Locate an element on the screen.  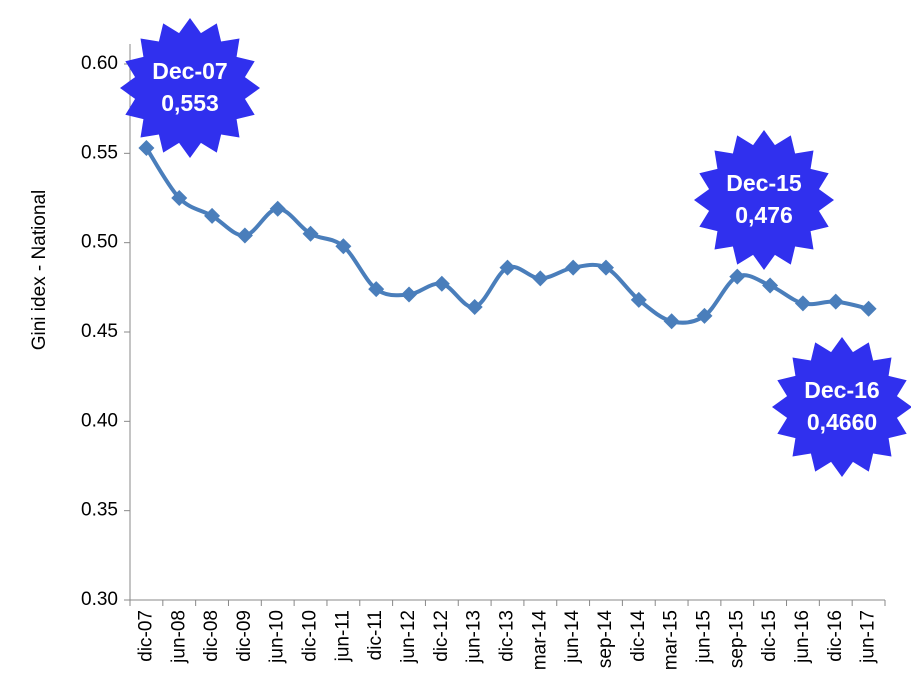
x-tick-label: jun-15 is located at coordinates (703, 637).